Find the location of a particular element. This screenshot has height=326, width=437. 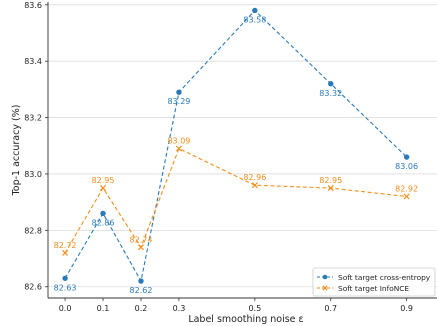

x-tick-label: 0.1 is located at coordinates (103, 308).